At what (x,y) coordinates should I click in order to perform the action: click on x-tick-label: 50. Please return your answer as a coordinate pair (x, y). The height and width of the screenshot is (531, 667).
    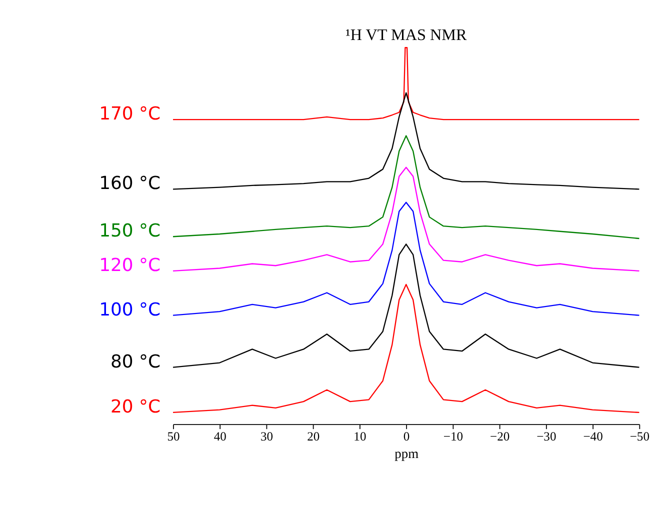
    Looking at the image, I should click on (173, 437).